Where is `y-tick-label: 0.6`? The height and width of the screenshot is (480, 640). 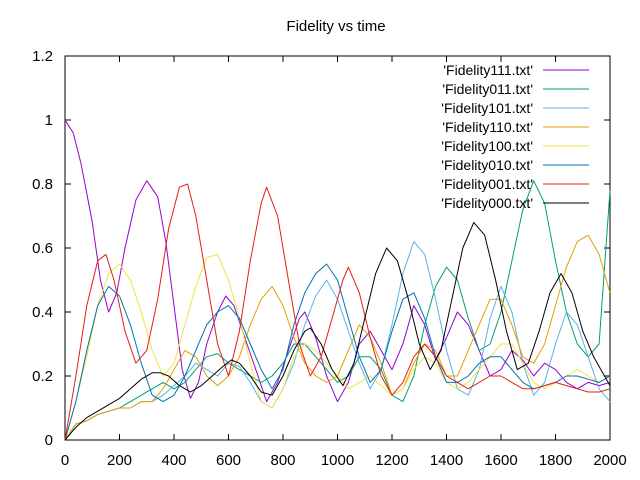 y-tick-label: 0.6 is located at coordinates (42, 248).